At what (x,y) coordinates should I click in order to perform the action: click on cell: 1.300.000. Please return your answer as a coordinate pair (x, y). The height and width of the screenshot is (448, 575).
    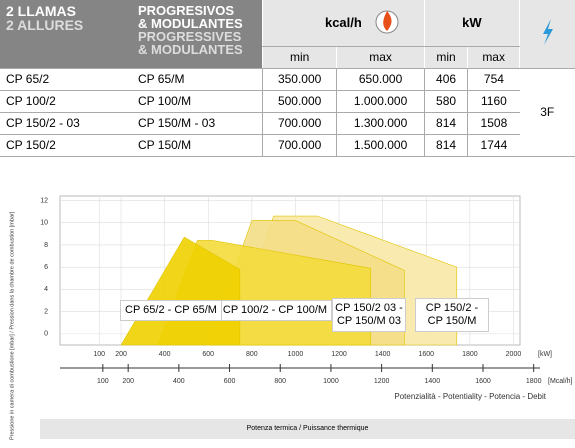
    Looking at the image, I should click on (380, 123).